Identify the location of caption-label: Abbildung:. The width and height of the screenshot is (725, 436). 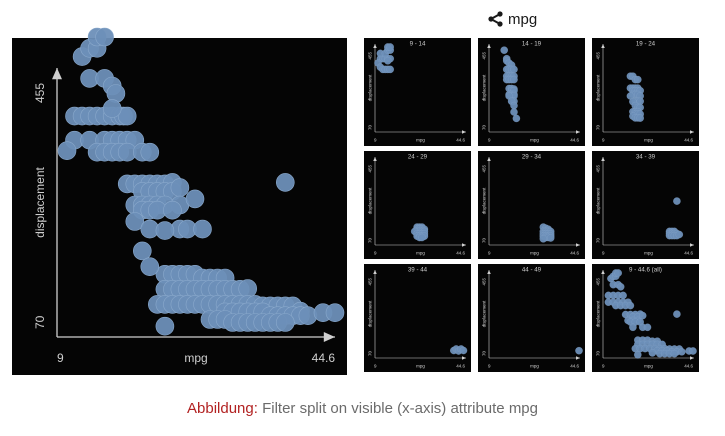
(222, 408).